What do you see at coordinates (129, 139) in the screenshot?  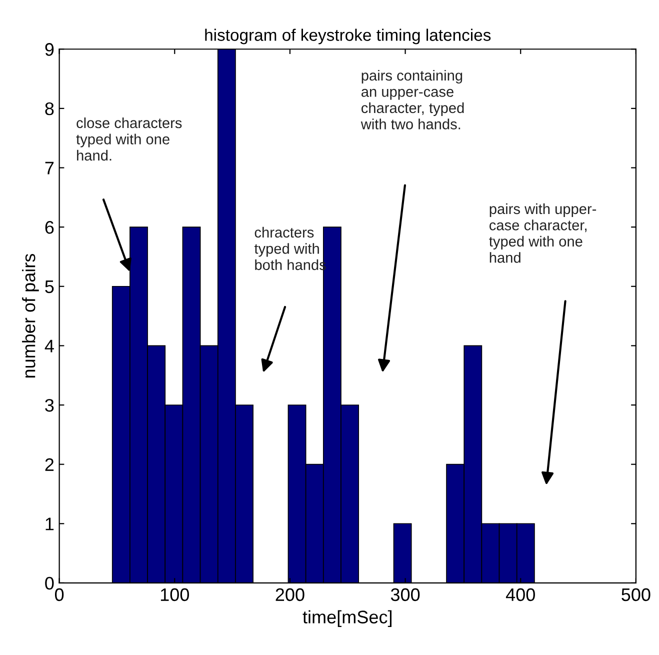 I see `annotation: close characters typed with one hand.` at bounding box center [129, 139].